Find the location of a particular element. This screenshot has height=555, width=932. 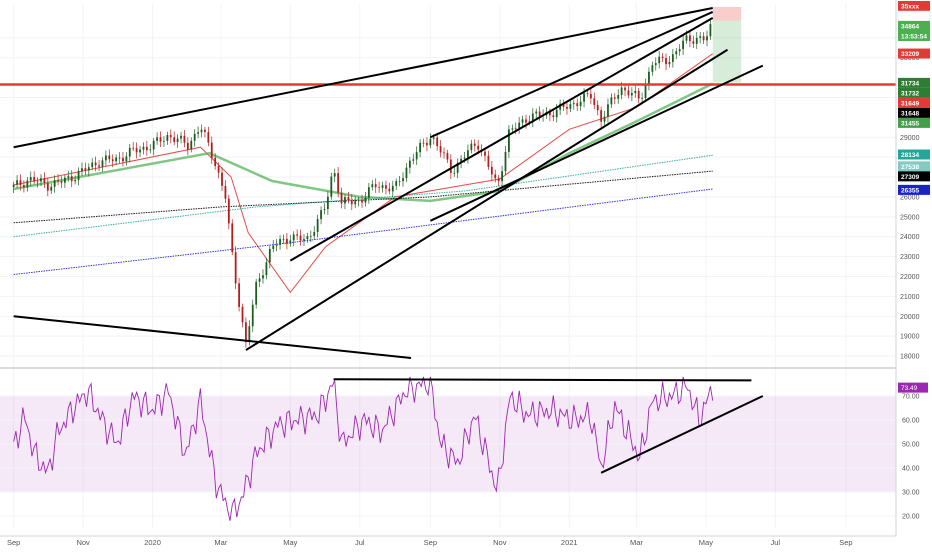

price-badge-label: 27538 is located at coordinates (910, 167).